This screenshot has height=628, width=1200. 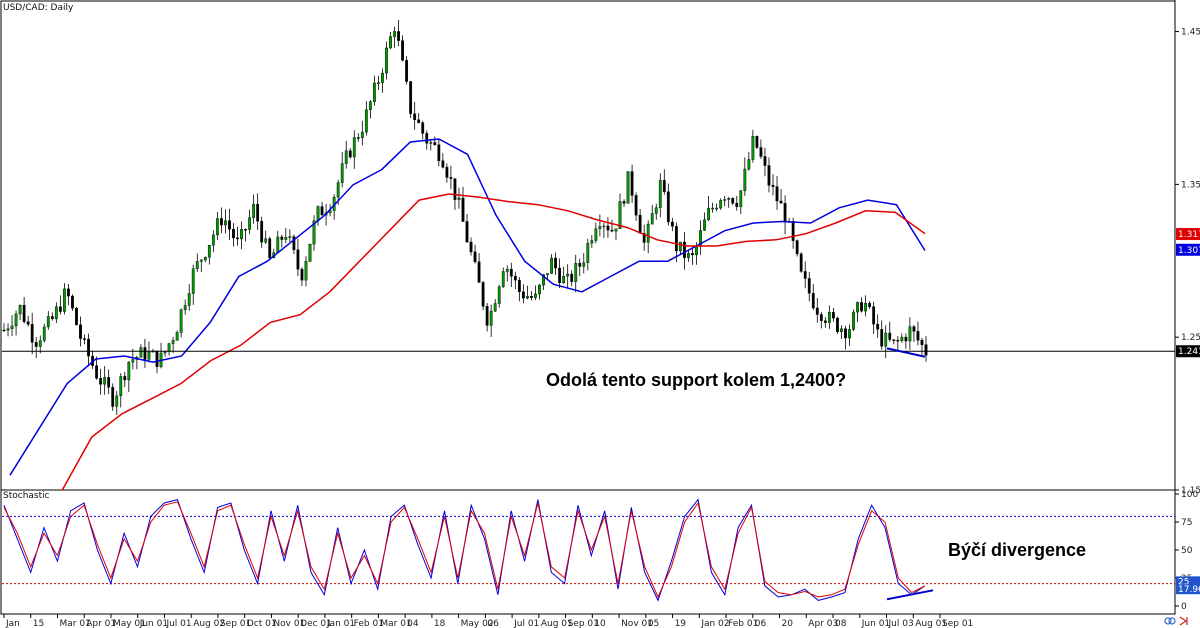 I want to click on stochastic-y-tick-label: 100, so click(x=1189, y=495).